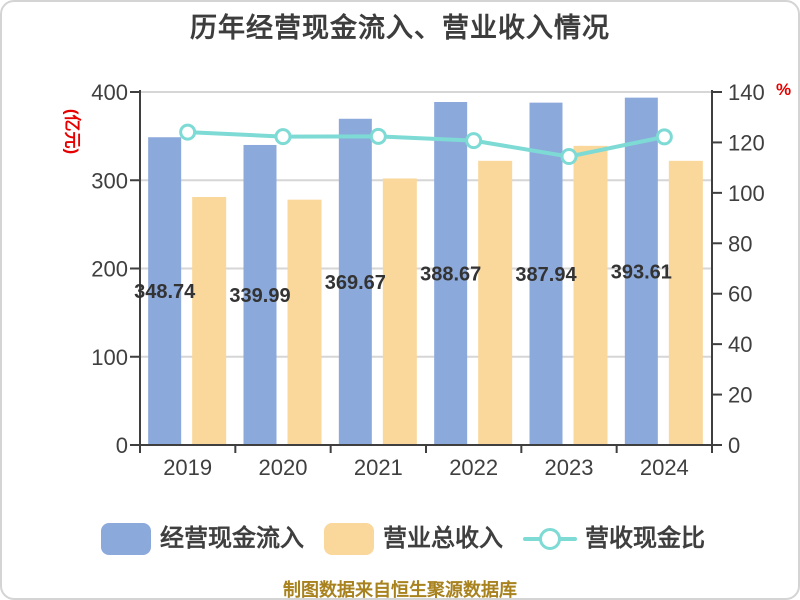  Describe the element at coordinates (399, 312) in the screenshot. I see `bar-revenue-2021` at that location.